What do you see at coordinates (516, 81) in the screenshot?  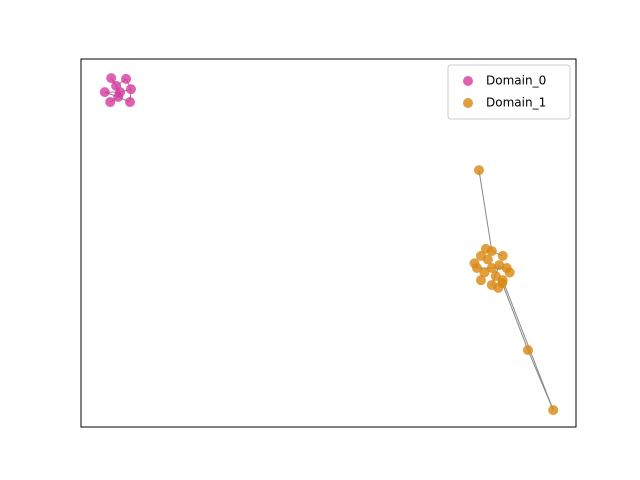 I see `legend-label: Domain_0` at bounding box center [516, 81].